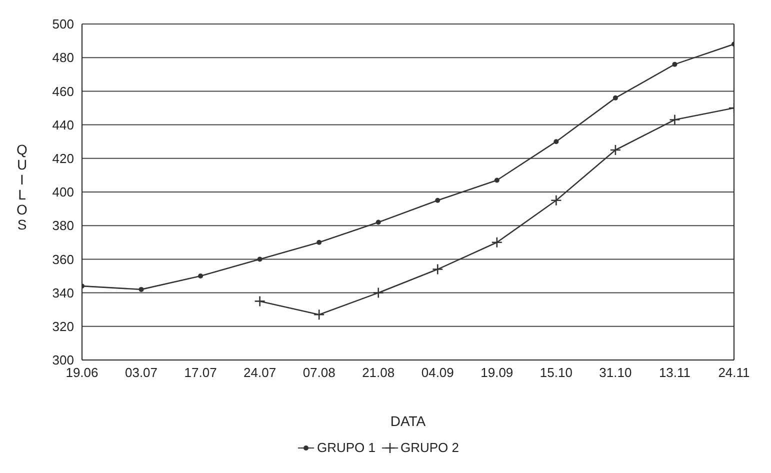 The height and width of the screenshot is (473, 771). What do you see at coordinates (615, 372) in the screenshot?
I see `x-tick-label: 31.10` at bounding box center [615, 372].